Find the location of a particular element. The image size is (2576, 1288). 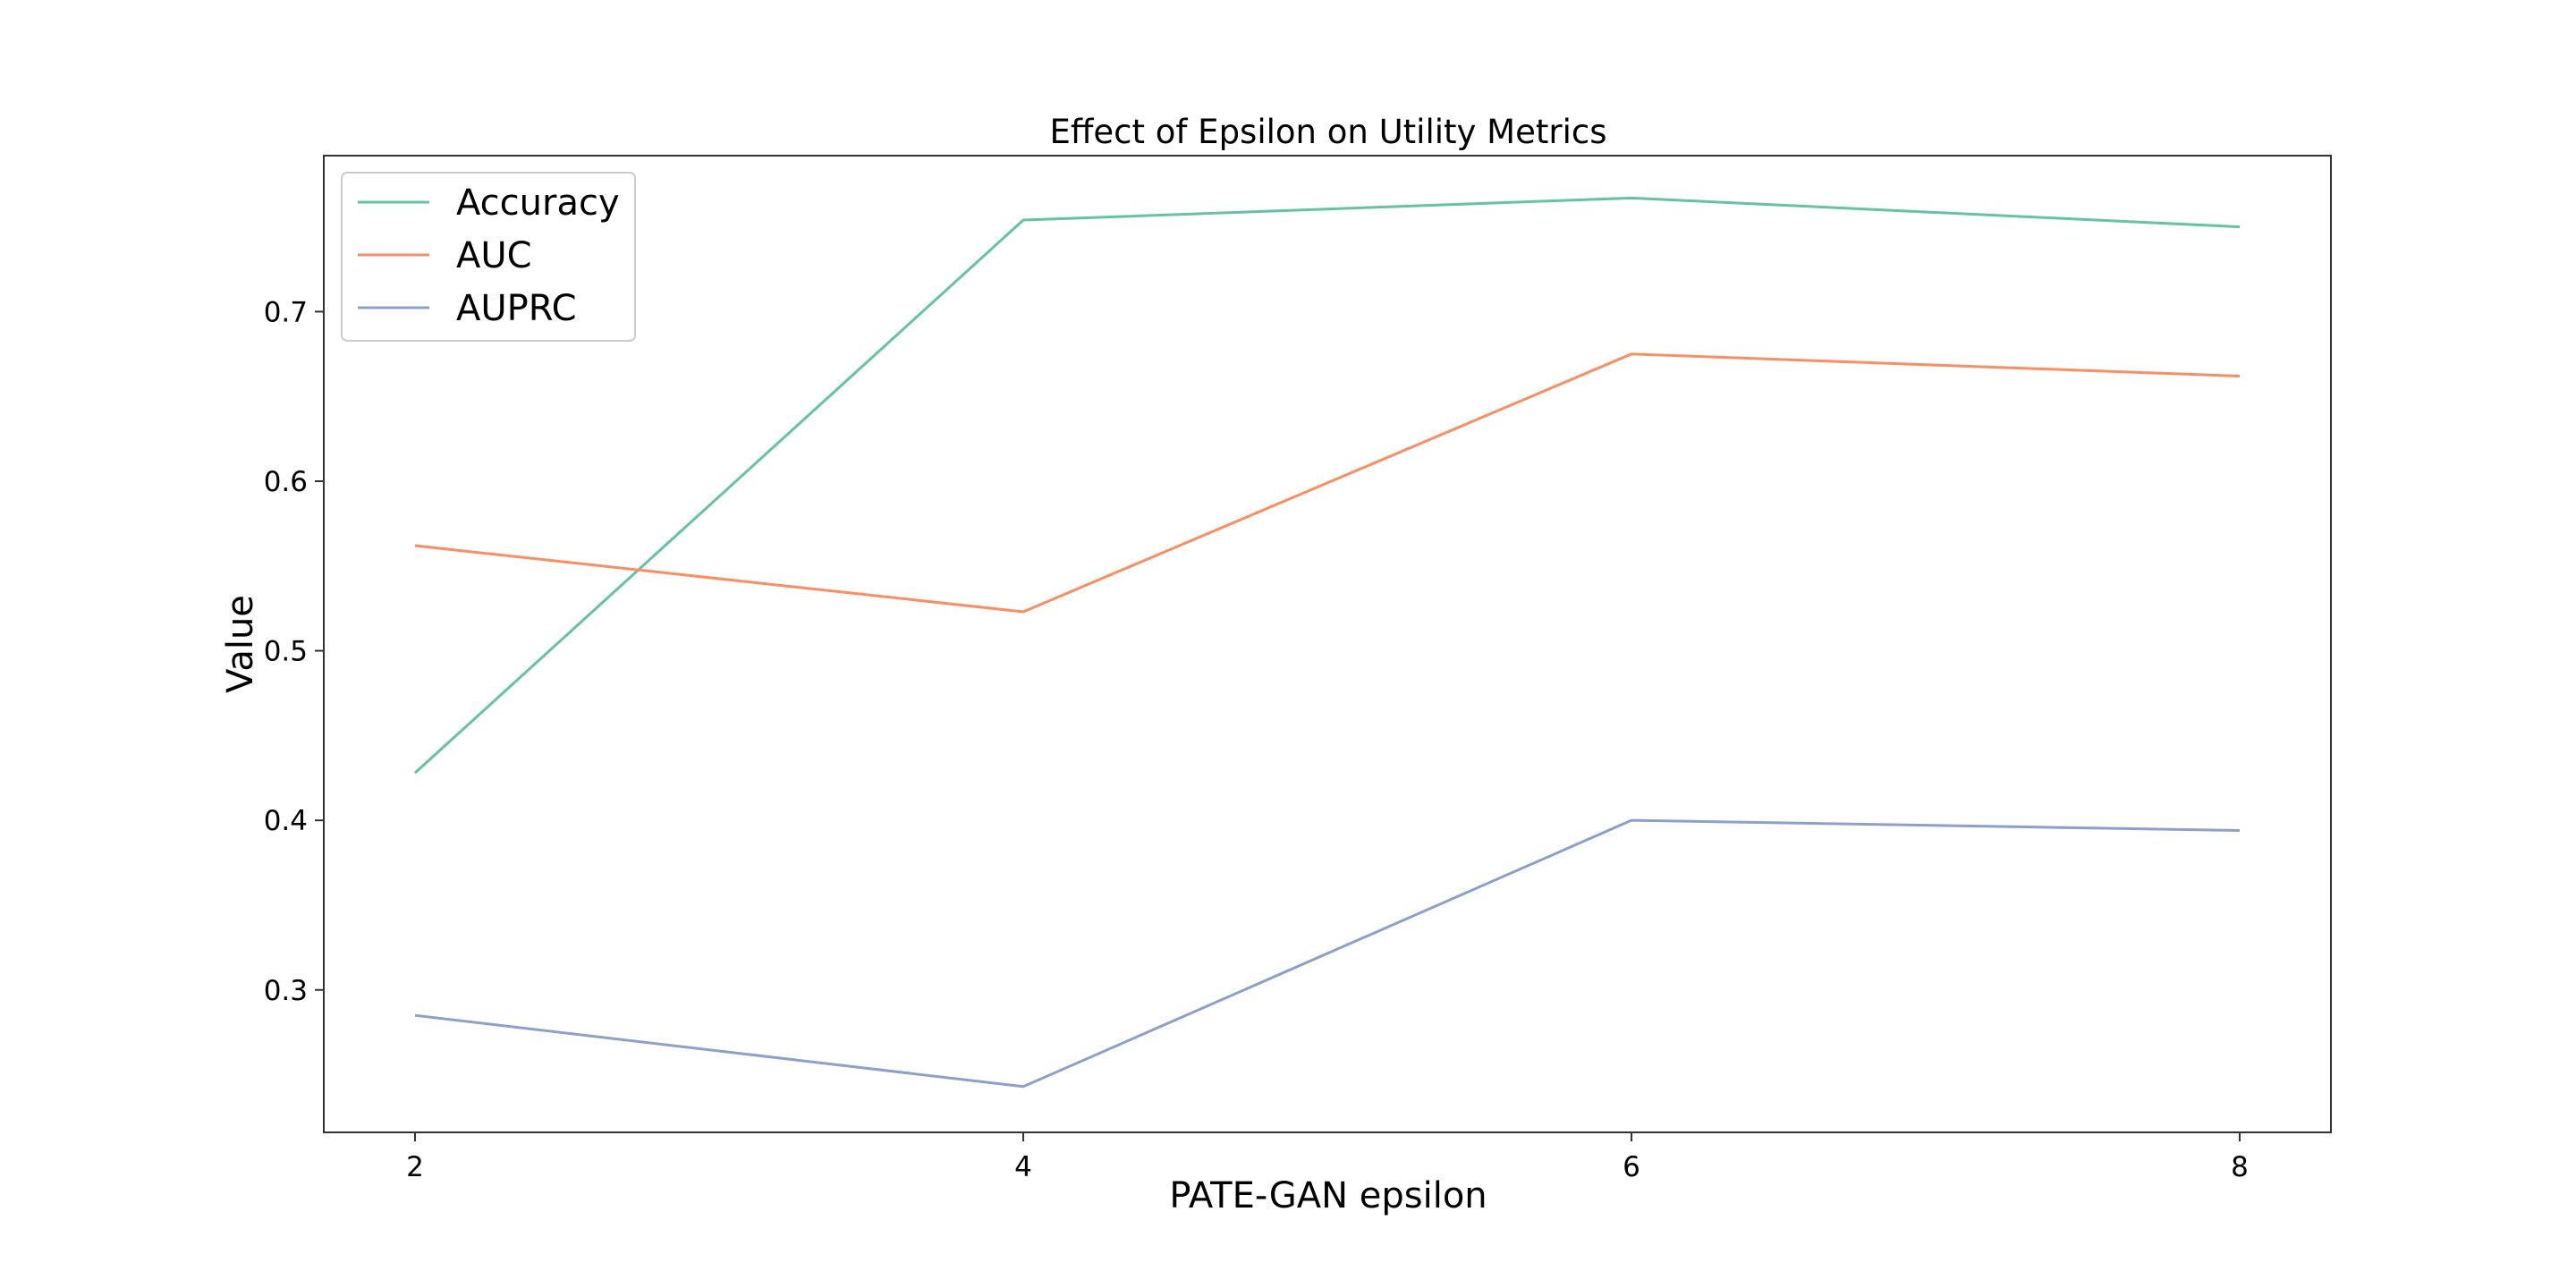

y-tick-label: 0.4 is located at coordinates (286, 821).